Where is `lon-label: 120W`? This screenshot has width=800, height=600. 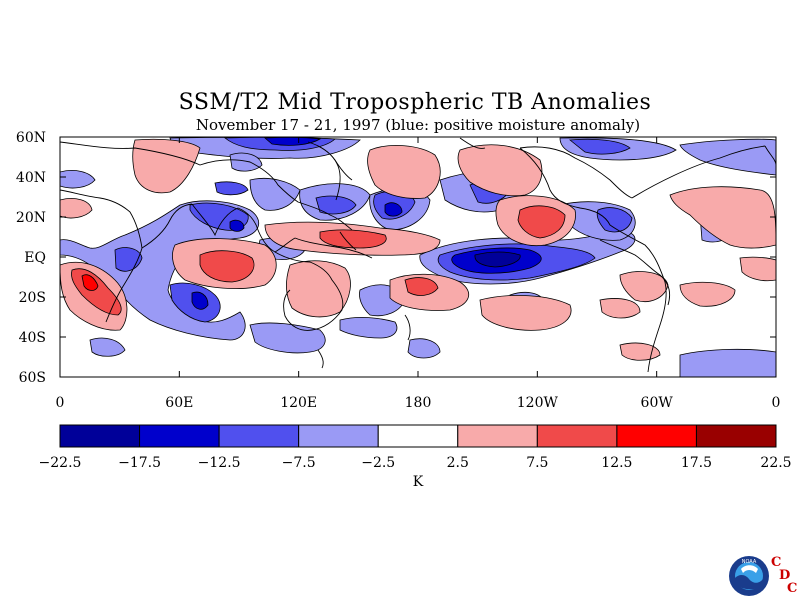 lon-label: 120W is located at coordinates (538, 403).